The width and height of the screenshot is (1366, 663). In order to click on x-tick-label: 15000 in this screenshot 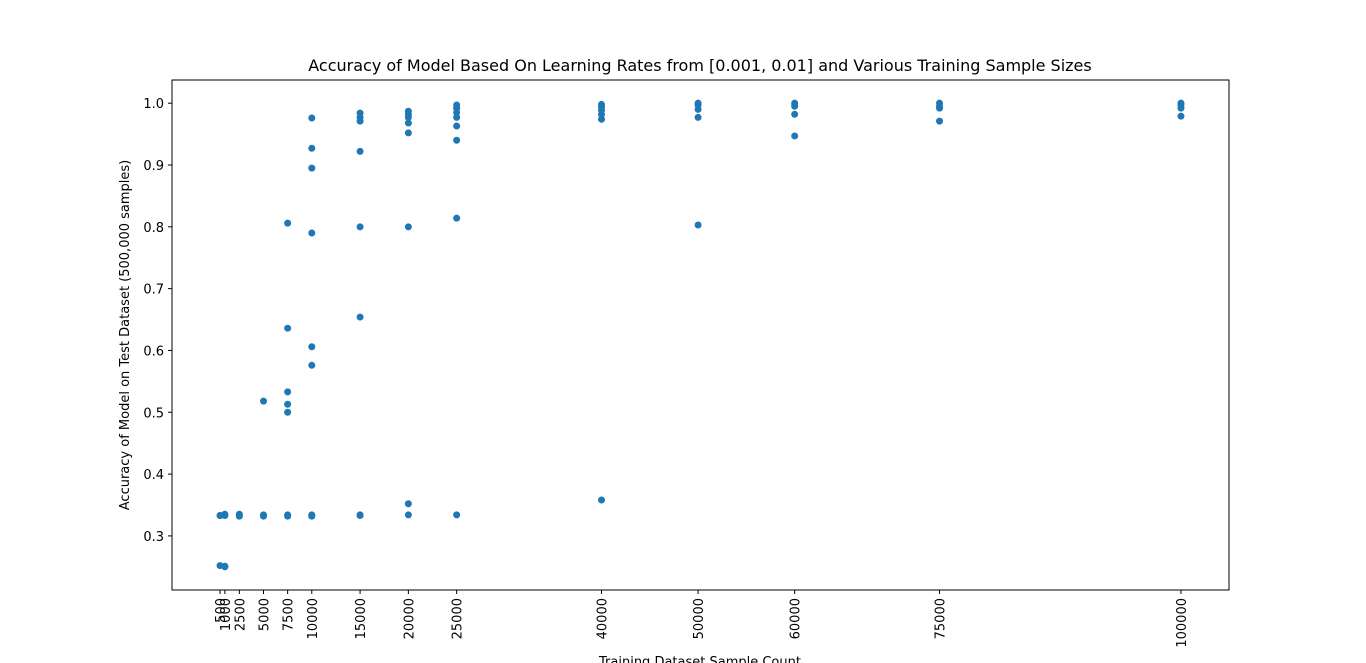, I will do `click(361, 618)`.